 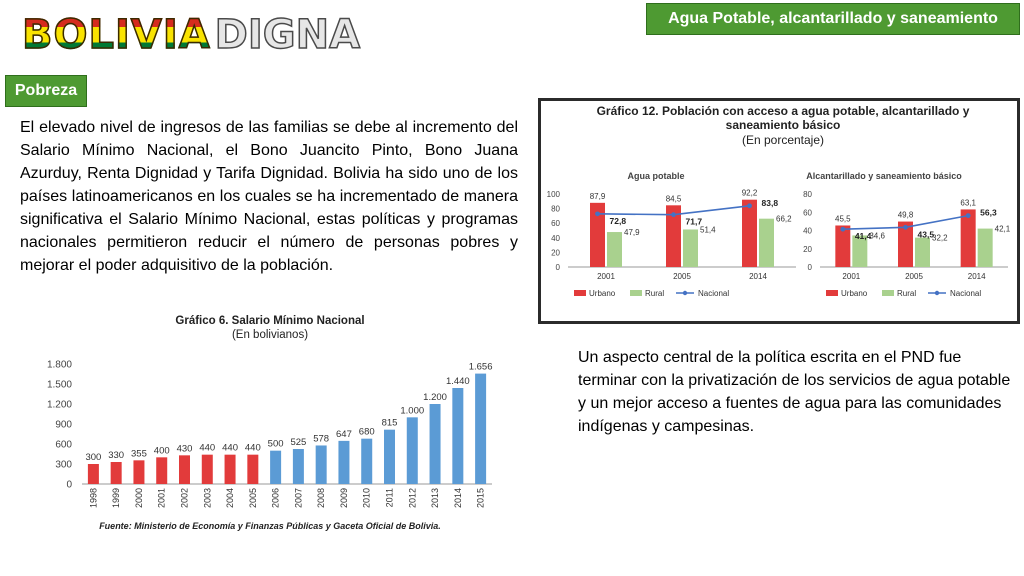 I want to click on wage-xtick-label: 2012, so click(x=412, y=498).